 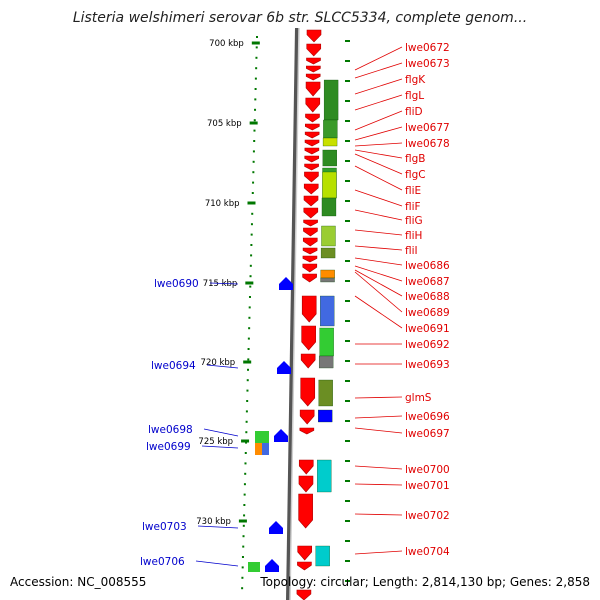 What do you see at coordinates (173, 366) in the screenshot?
I see `gene-label-lwe0694: lwe0694` at bounding box center [173, 366].